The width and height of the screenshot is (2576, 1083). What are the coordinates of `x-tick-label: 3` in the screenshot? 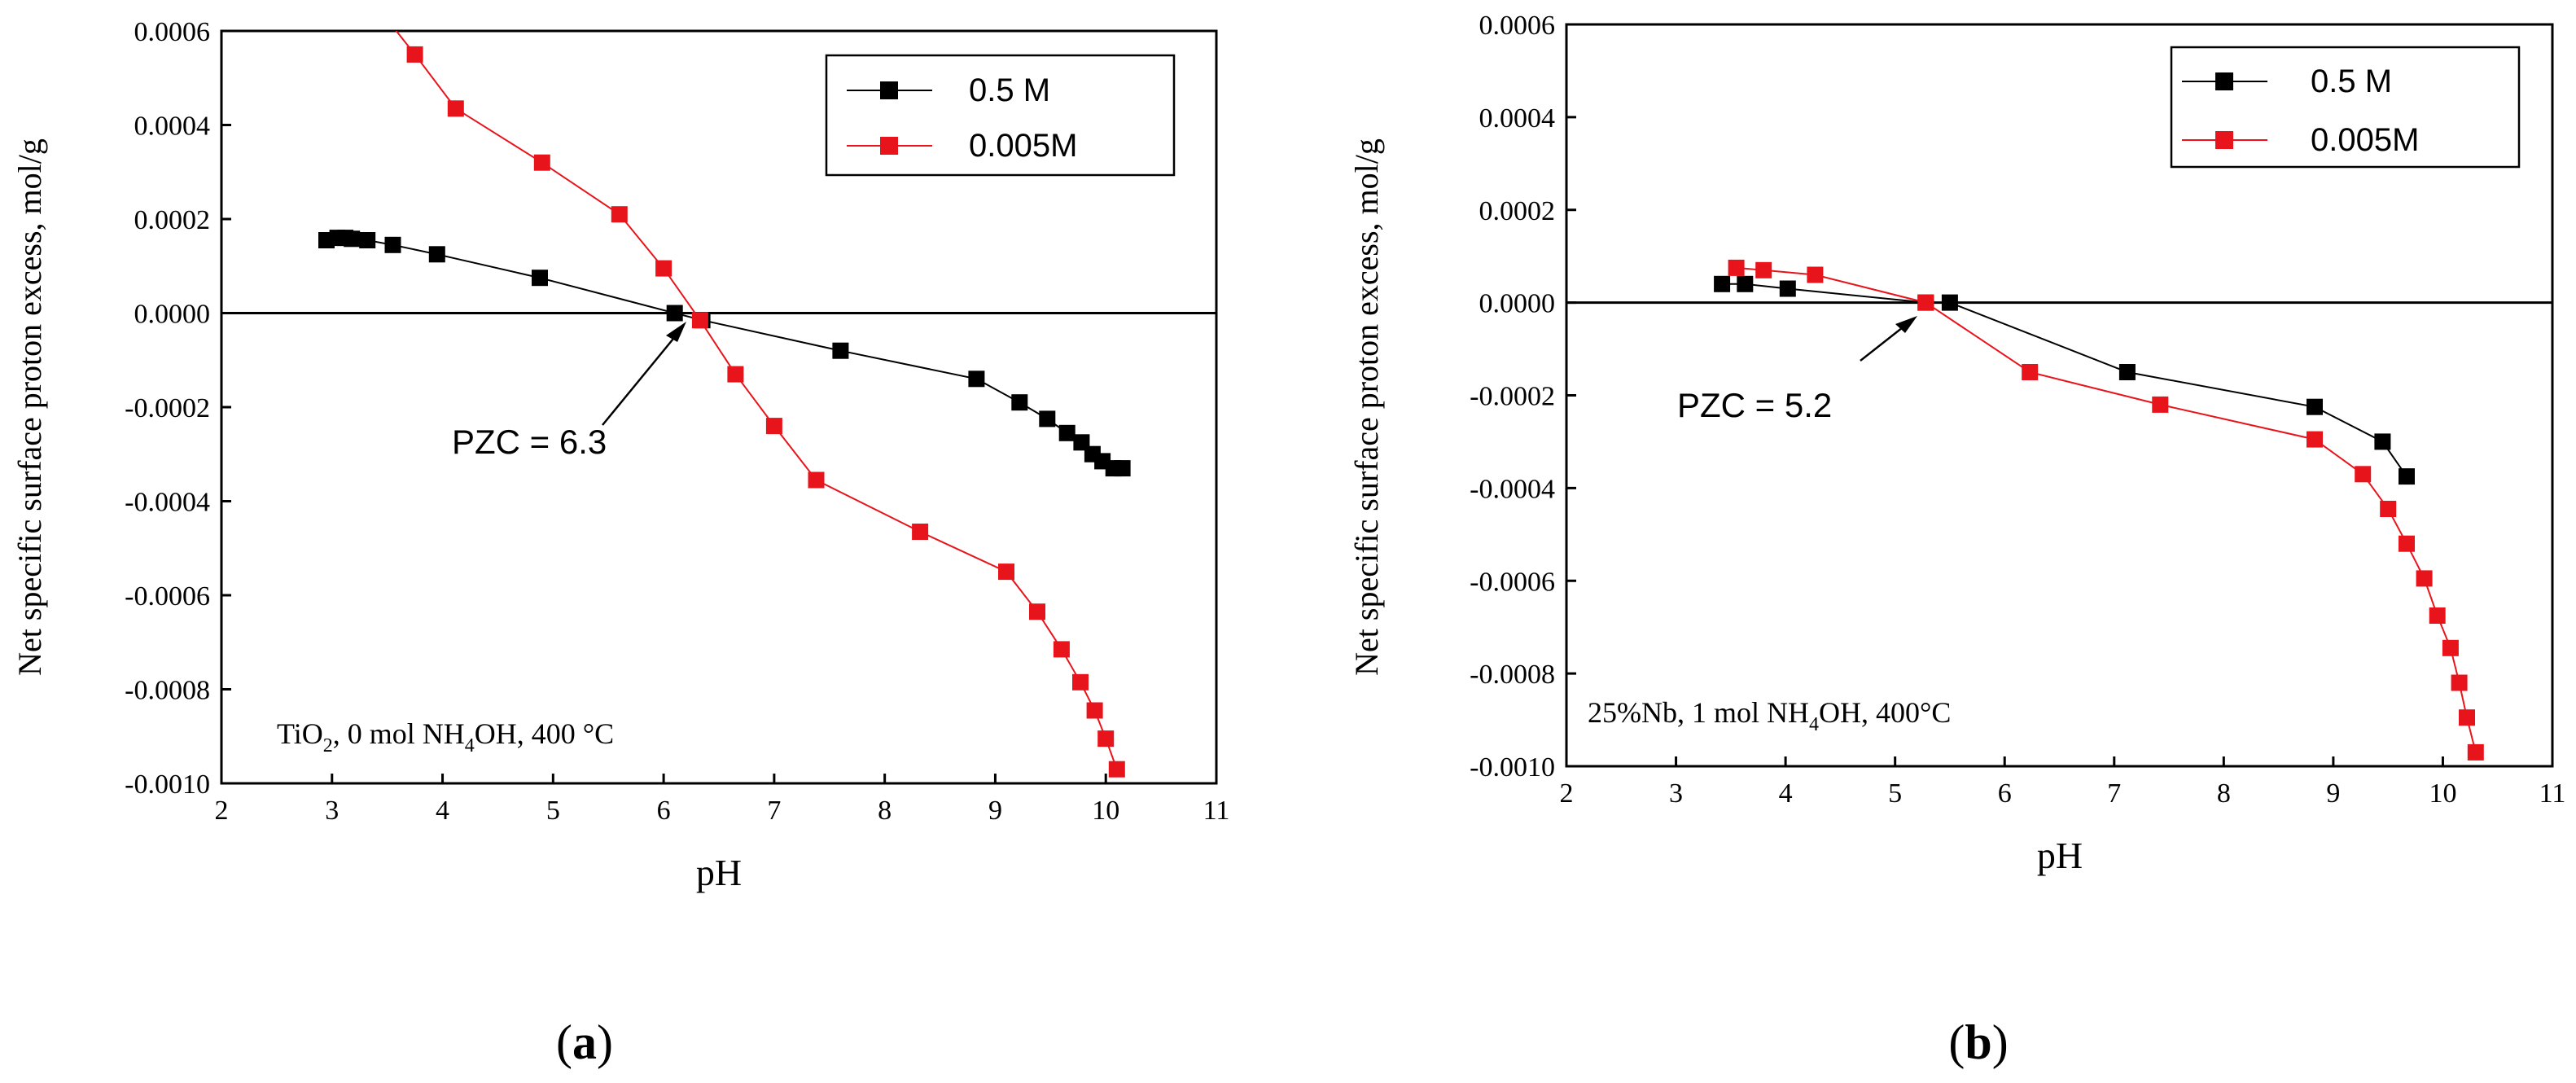 It's located at (332, 811).